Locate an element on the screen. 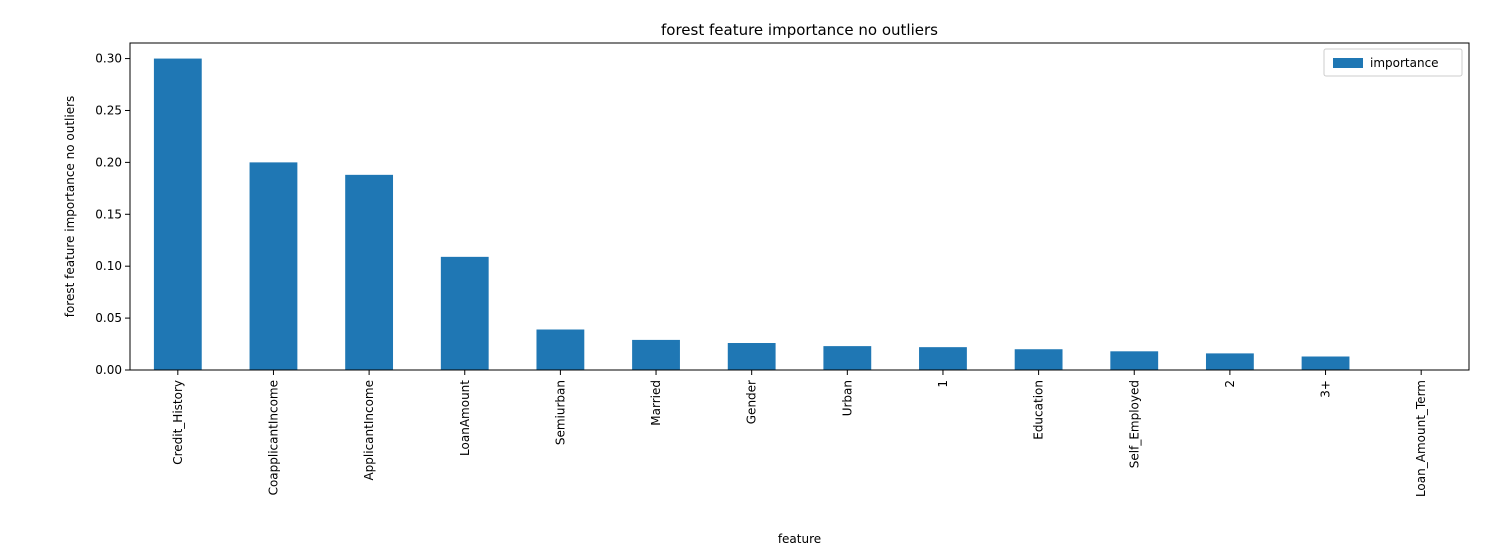 The height and width of the screenshot is (549, 1505). bar-semiurban is located at coordinates (560, 349).